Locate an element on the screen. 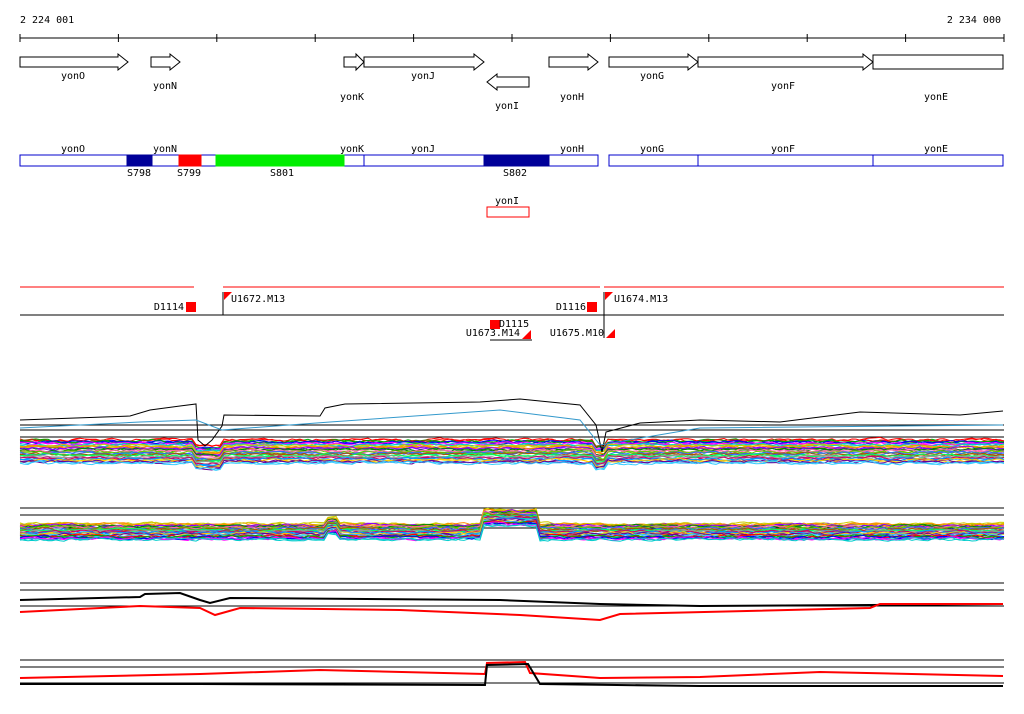  segment-bar-S802 is located at coordinates (516, 160).